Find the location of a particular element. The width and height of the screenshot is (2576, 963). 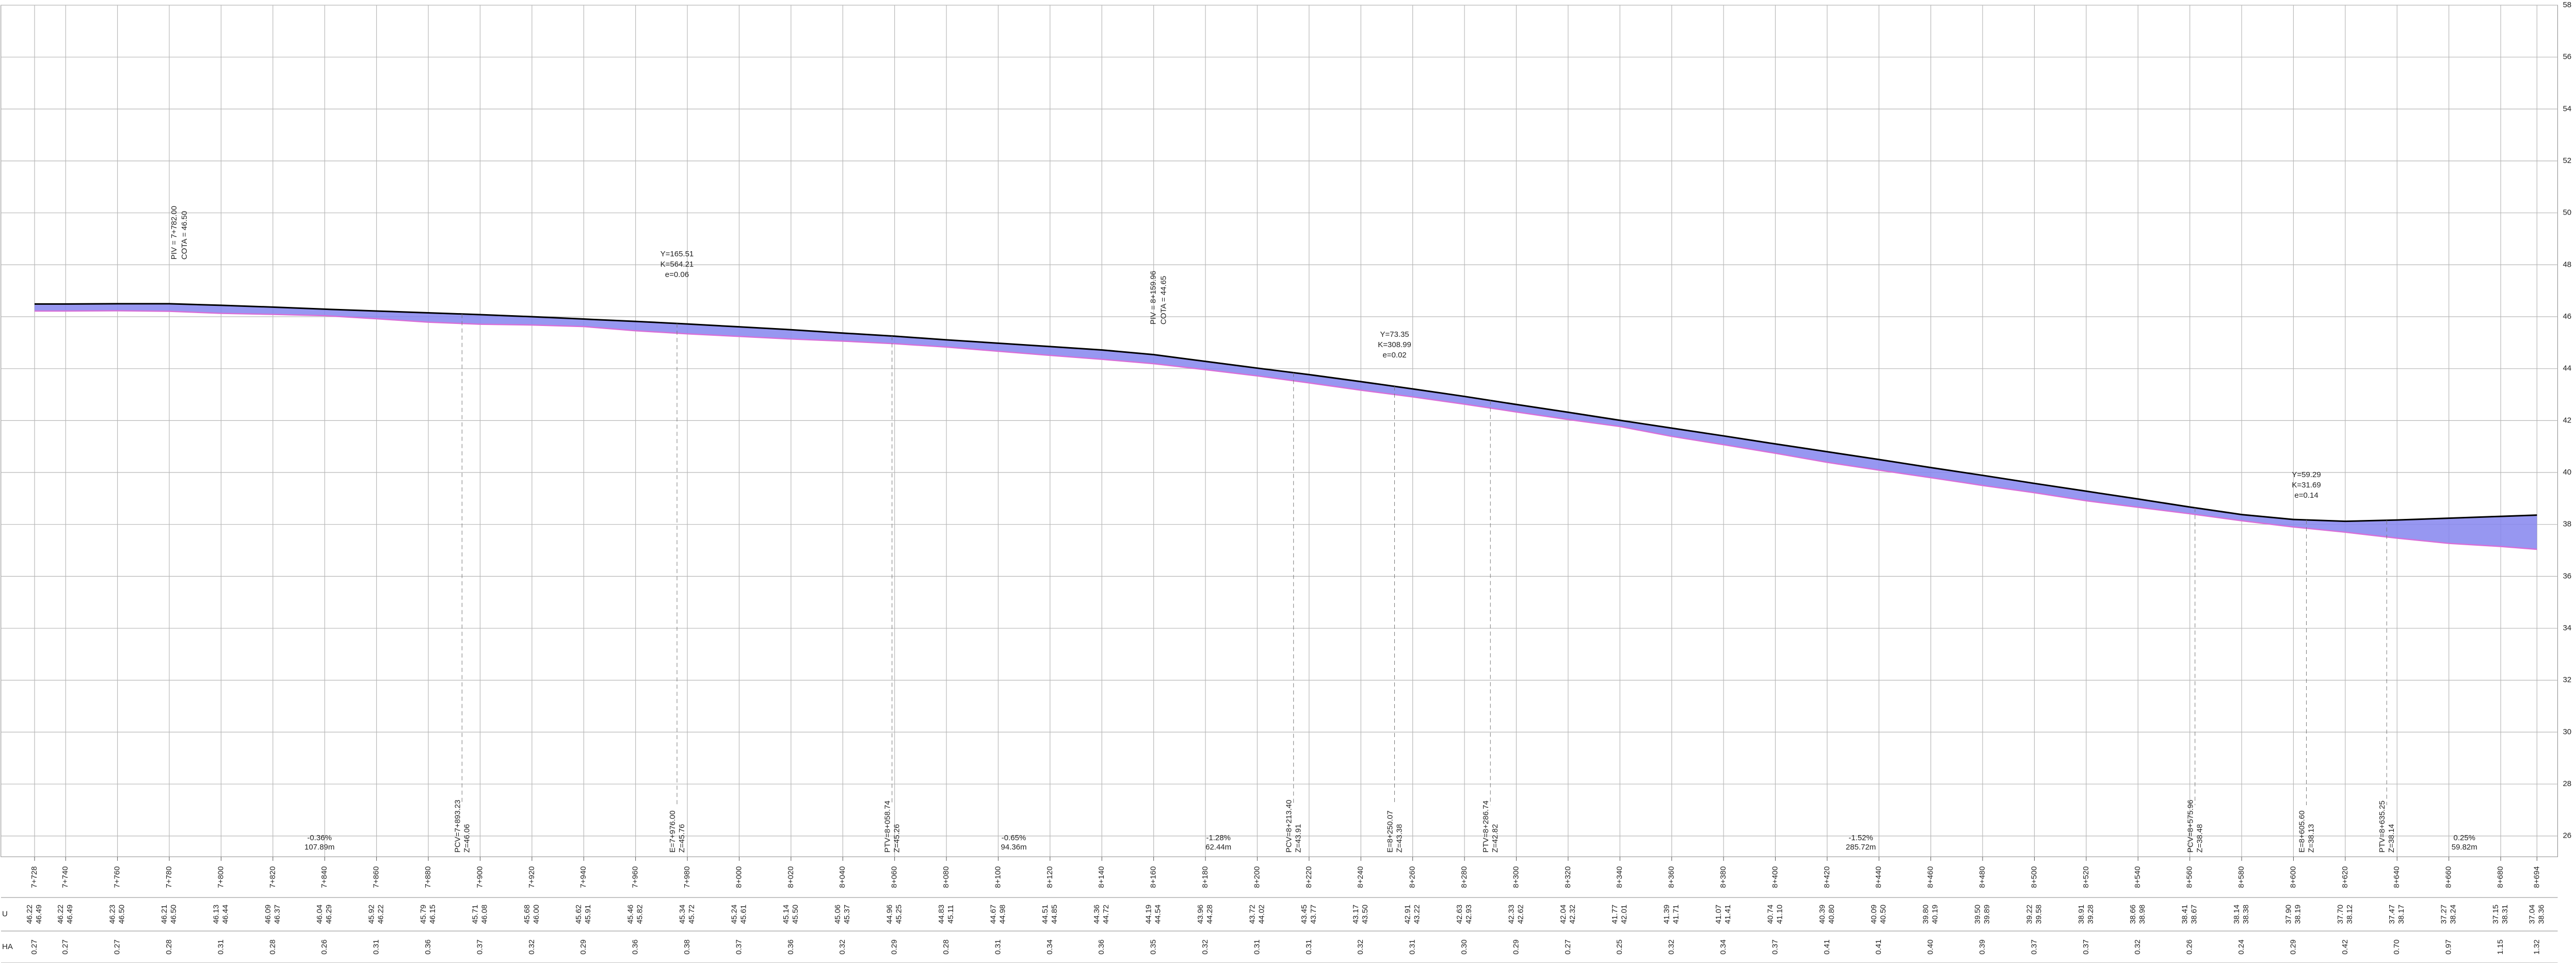

station-label: 7+860 is located at coordinates (377, 877).